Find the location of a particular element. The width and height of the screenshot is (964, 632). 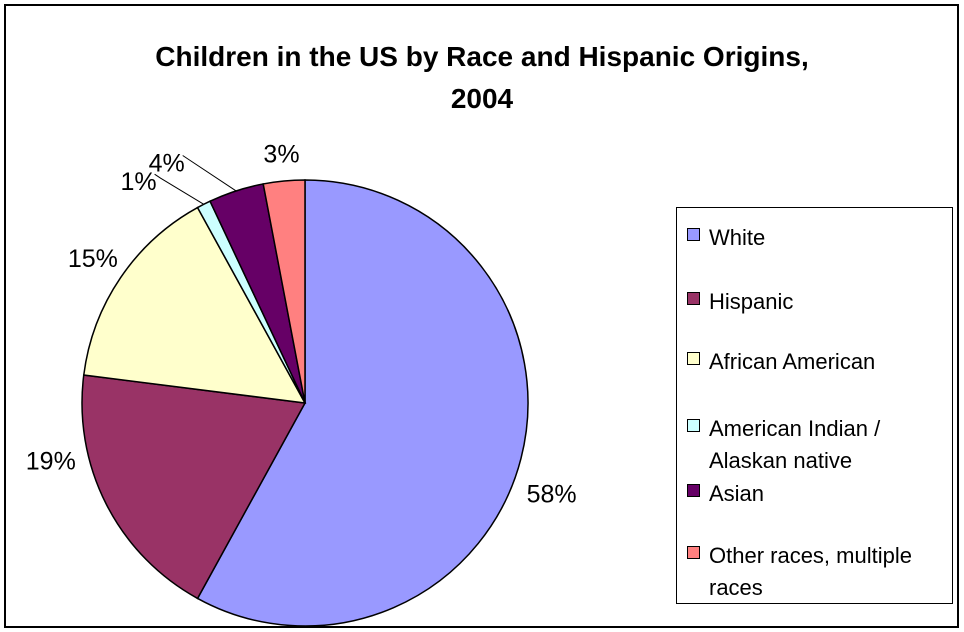

data-label-white: 58% is located at coordinates (552, 495).